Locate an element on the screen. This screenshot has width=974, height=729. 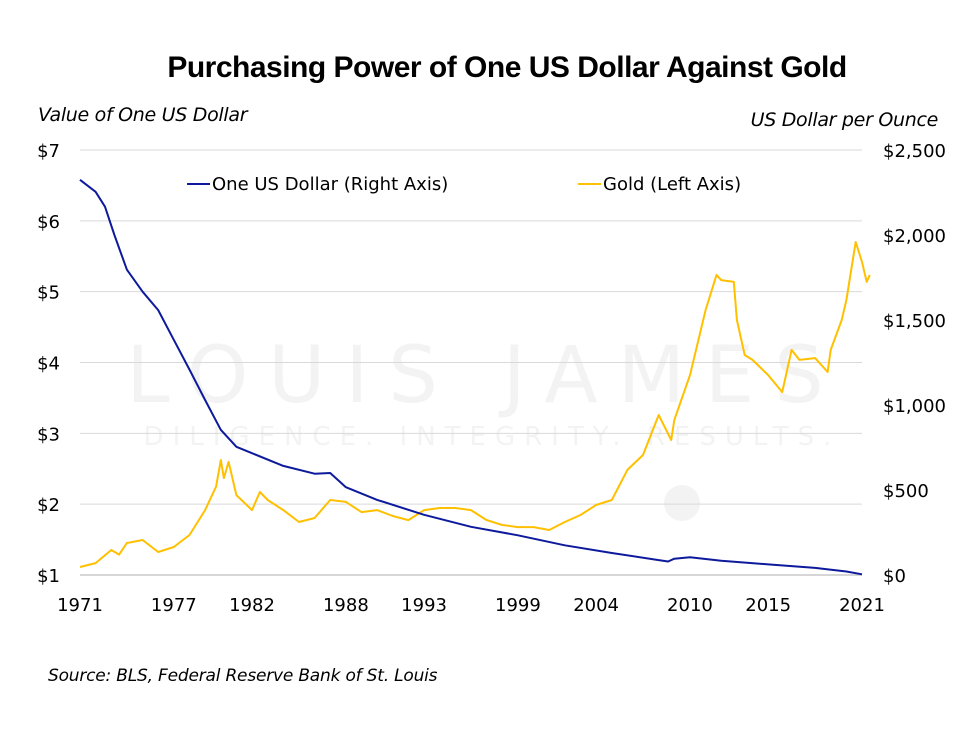
x-tick-label: 1982 is located at coordinates (252, 605).